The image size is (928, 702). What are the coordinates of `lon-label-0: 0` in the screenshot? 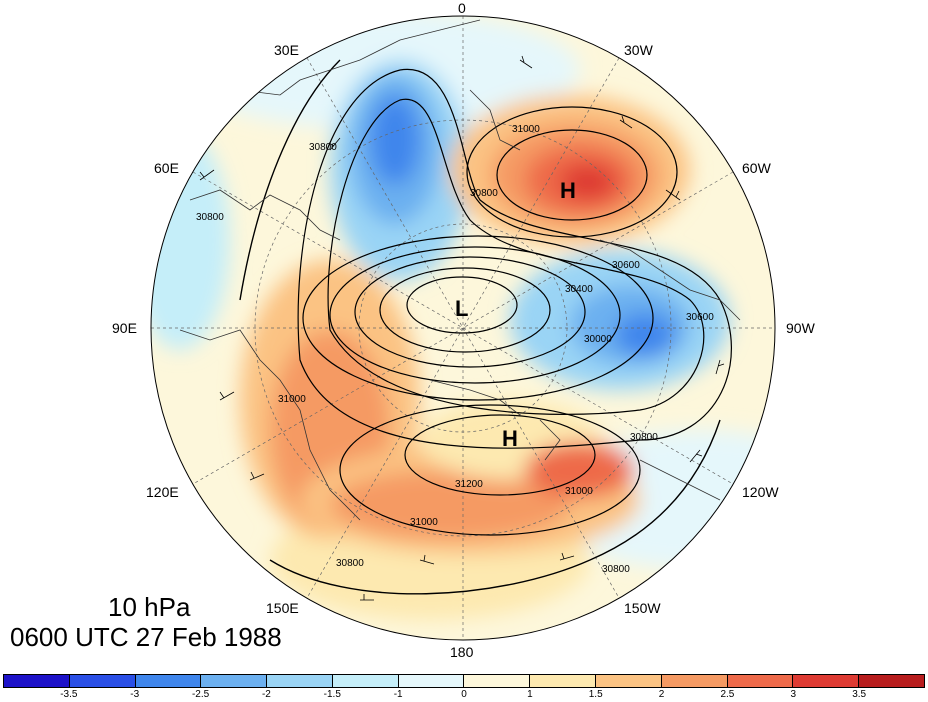 It's located at (462, 8).